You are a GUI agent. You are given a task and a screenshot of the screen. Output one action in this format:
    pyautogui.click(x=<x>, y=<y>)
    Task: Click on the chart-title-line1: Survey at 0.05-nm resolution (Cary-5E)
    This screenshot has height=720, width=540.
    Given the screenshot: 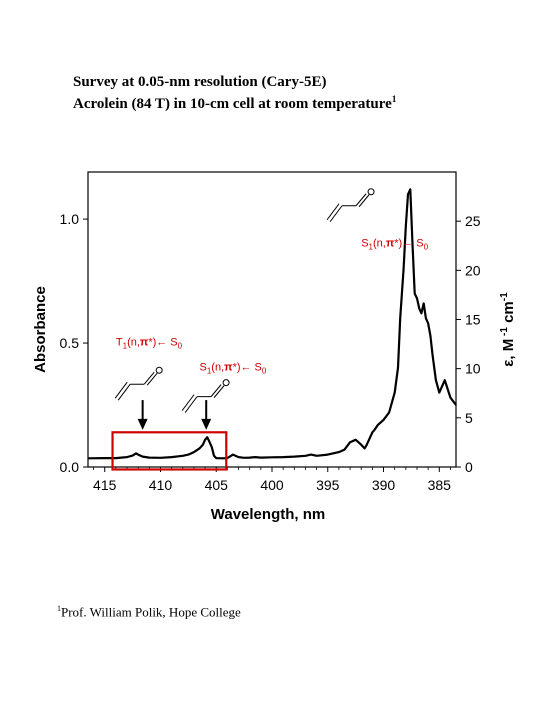 What is the action you would take?
    pyautogui.click(x=200, y=82)
    